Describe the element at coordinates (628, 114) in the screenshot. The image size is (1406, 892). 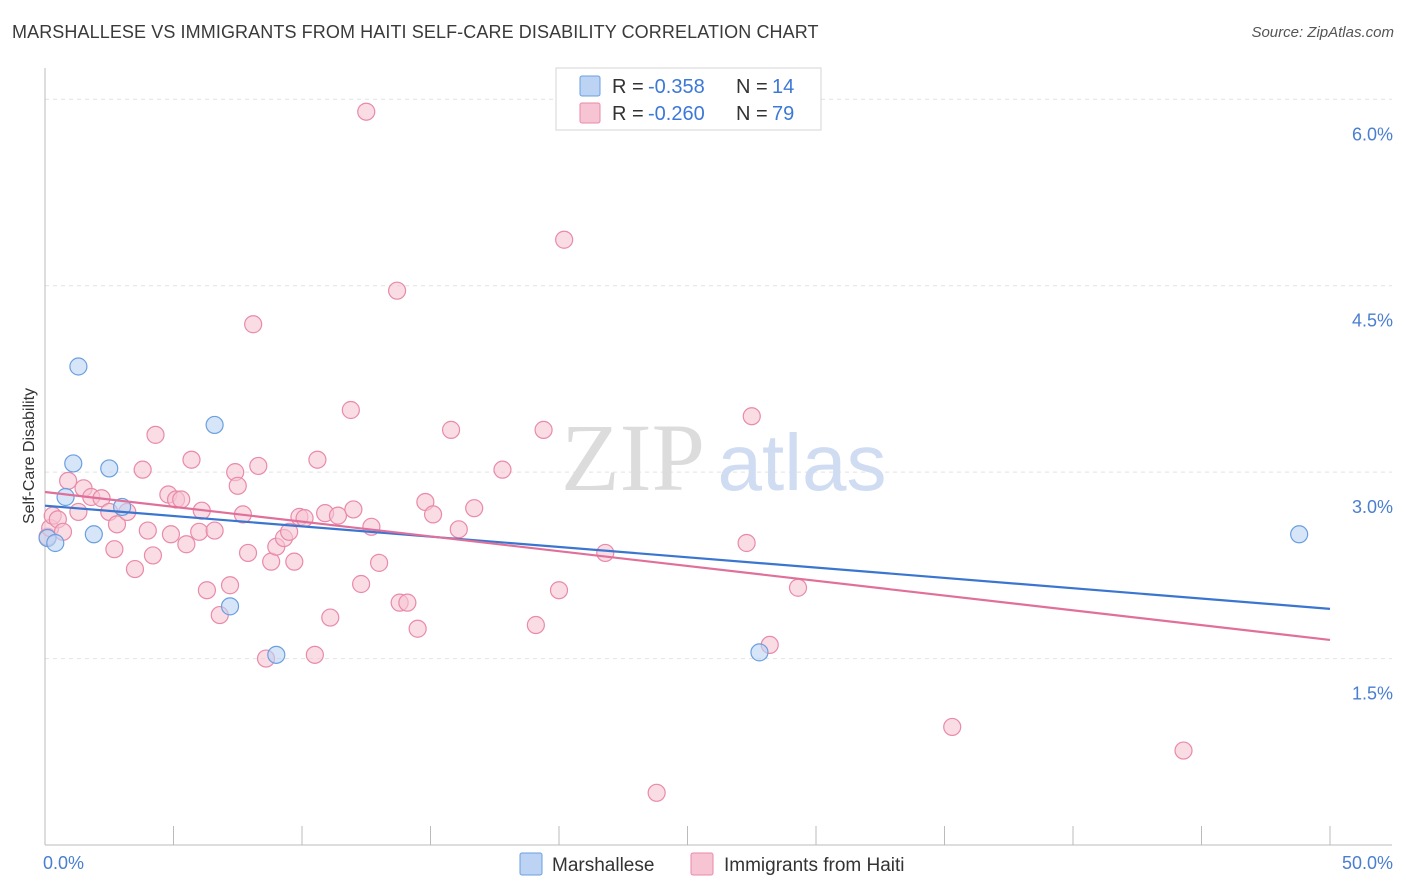
I see `legend-r-label-haiti: R =` at that location.